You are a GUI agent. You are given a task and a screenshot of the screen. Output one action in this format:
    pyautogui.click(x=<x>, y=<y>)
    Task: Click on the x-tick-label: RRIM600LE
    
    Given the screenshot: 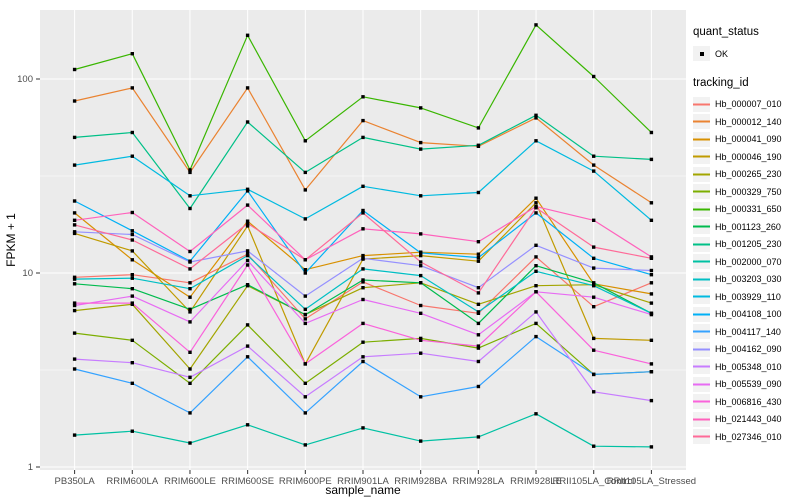 What is the action you would take?
    pyautogui.click(x=190, y=481)
    